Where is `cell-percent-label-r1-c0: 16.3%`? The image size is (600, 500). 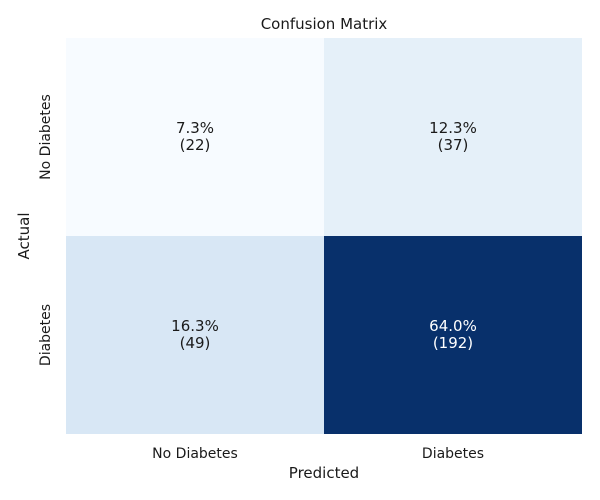 cell-percent-label-r1-c0: 16.3% is located at coordinates (195, 326).